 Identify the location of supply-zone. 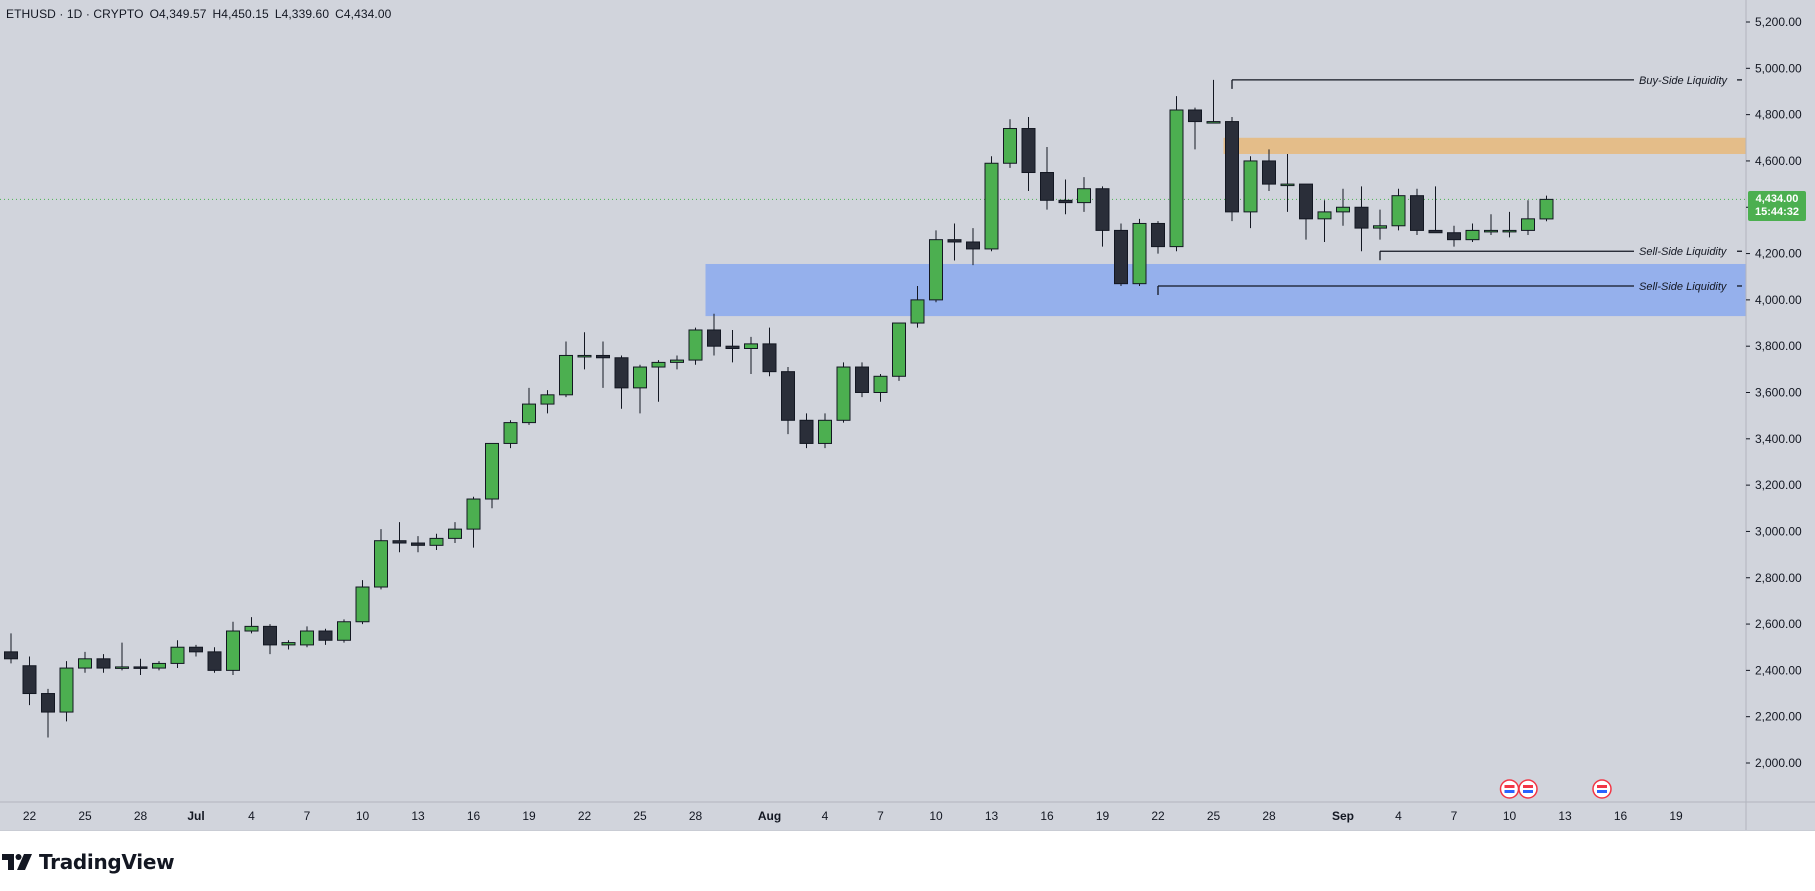
(1485, 145).